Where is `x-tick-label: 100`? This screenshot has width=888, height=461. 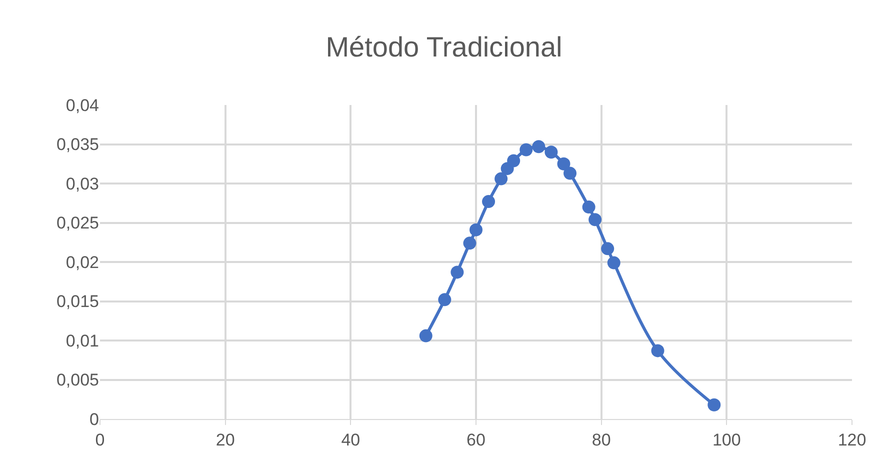 x-tick-label: 100 is located at coordinates (726, 440).